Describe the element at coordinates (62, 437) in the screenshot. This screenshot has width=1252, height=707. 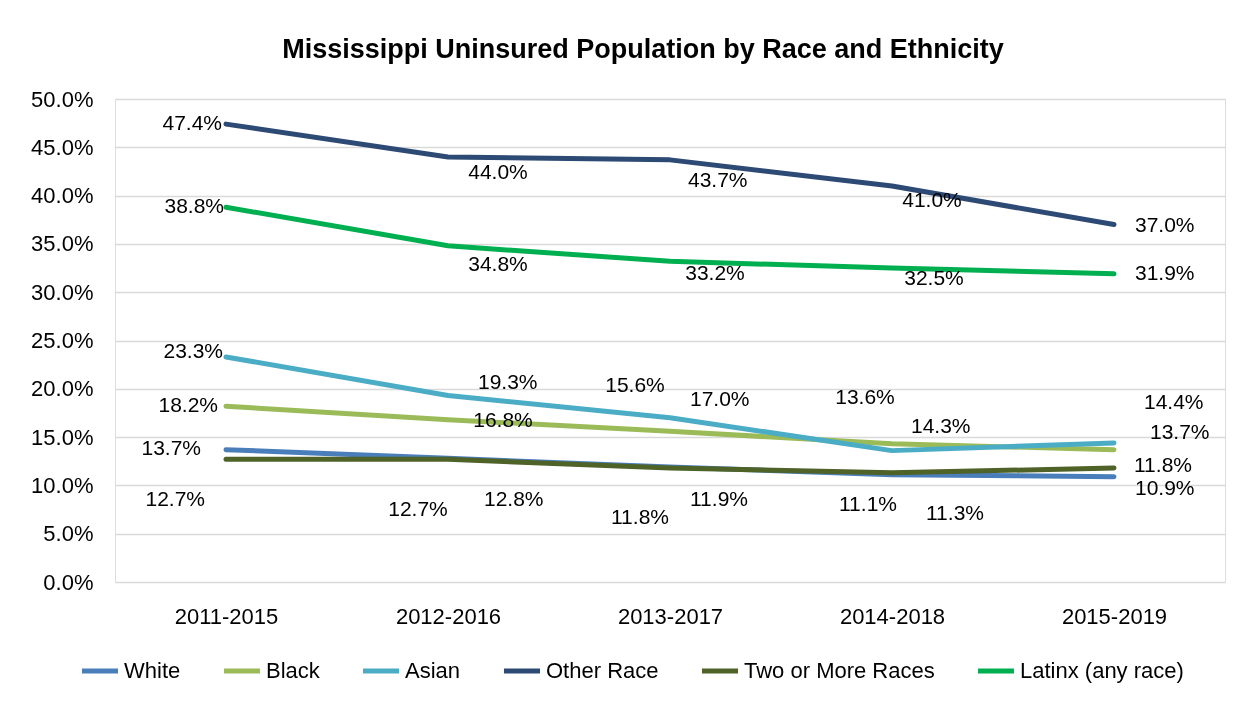
I see `y-tick-label: 15.0%` at that location.